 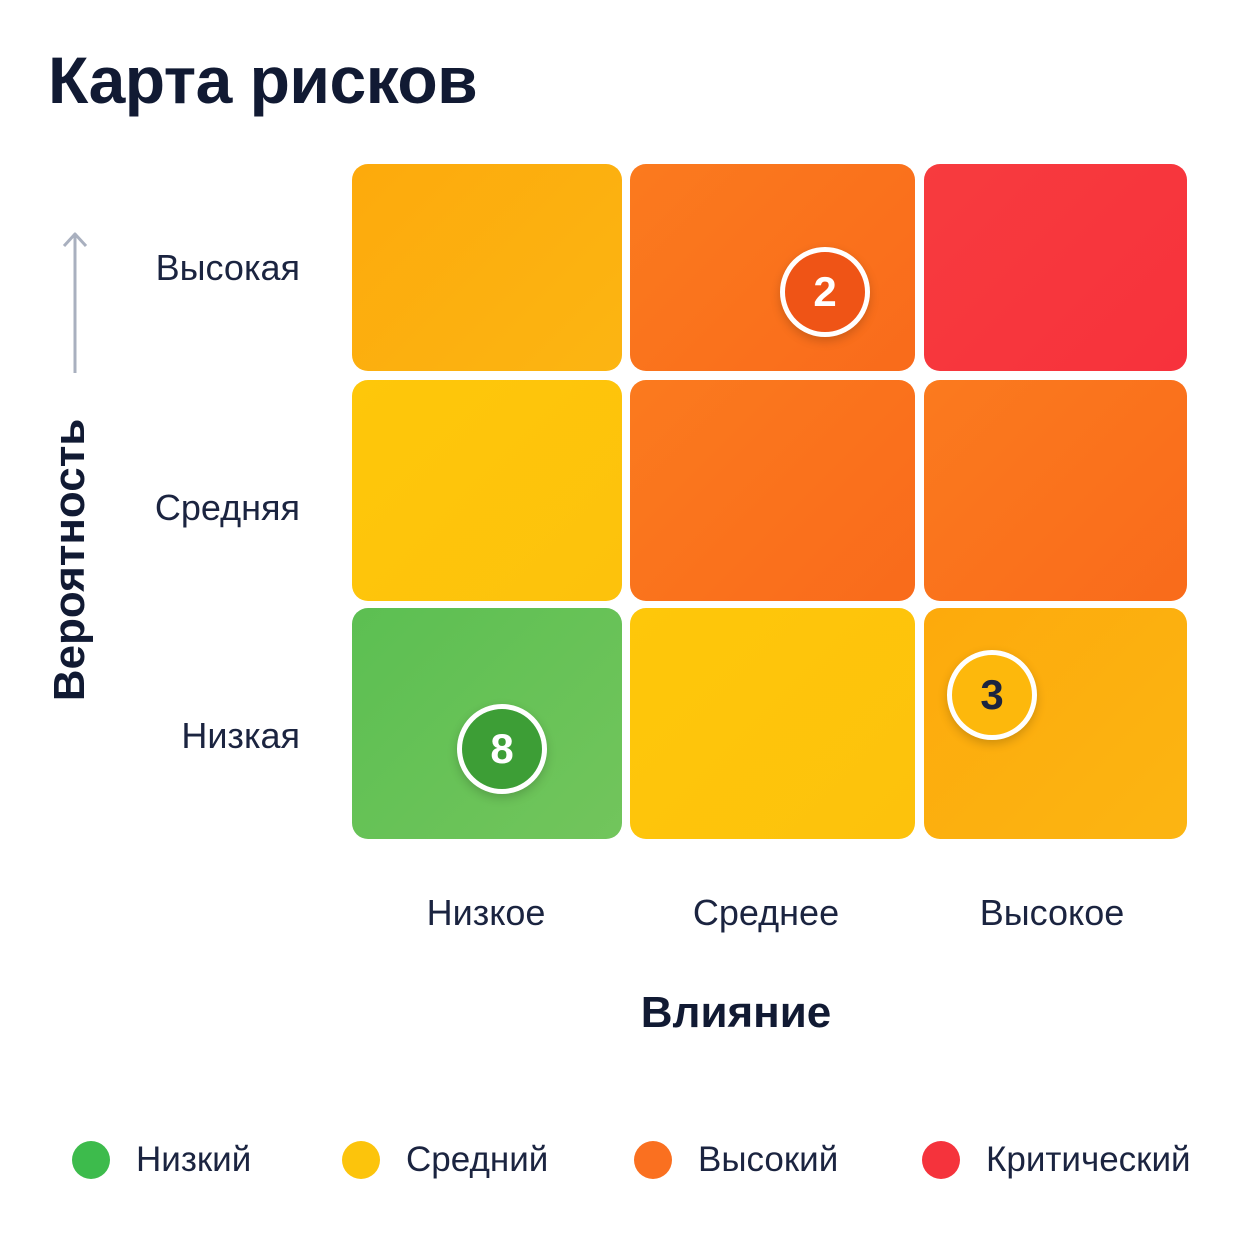 I want to click on column-label-high: Высокое, so click(x=1052, y=912).